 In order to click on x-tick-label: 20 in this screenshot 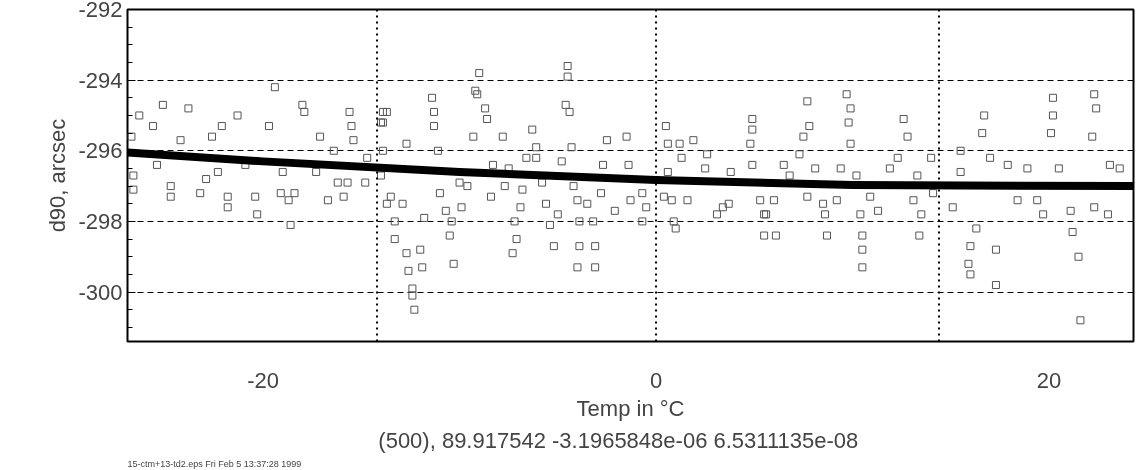, I will do `click(1049, 380)`.